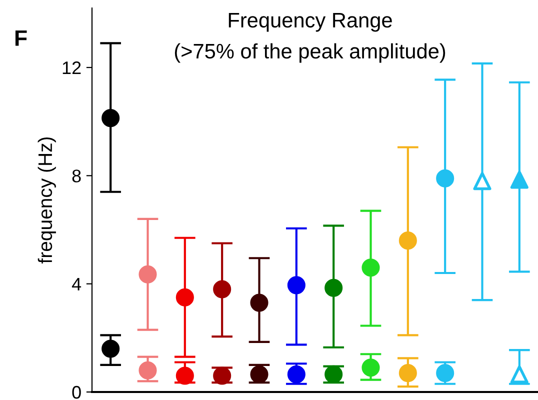 This screenshot has width=538, height=400. What do you see at coordinates (21, 38) in the screenshot?
I see `text: F` at bounding box center [21, 38].